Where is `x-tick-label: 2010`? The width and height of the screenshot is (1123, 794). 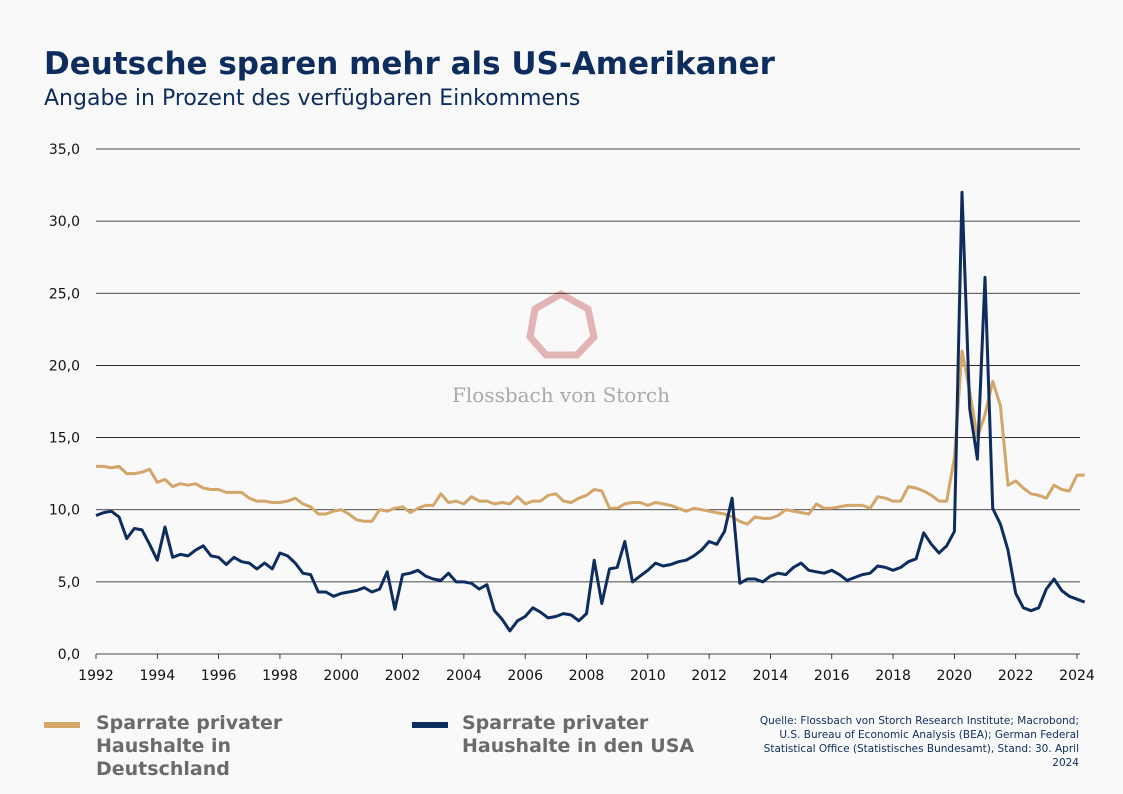 x-tick-label: 2010 is located at coordinates (648, 676).